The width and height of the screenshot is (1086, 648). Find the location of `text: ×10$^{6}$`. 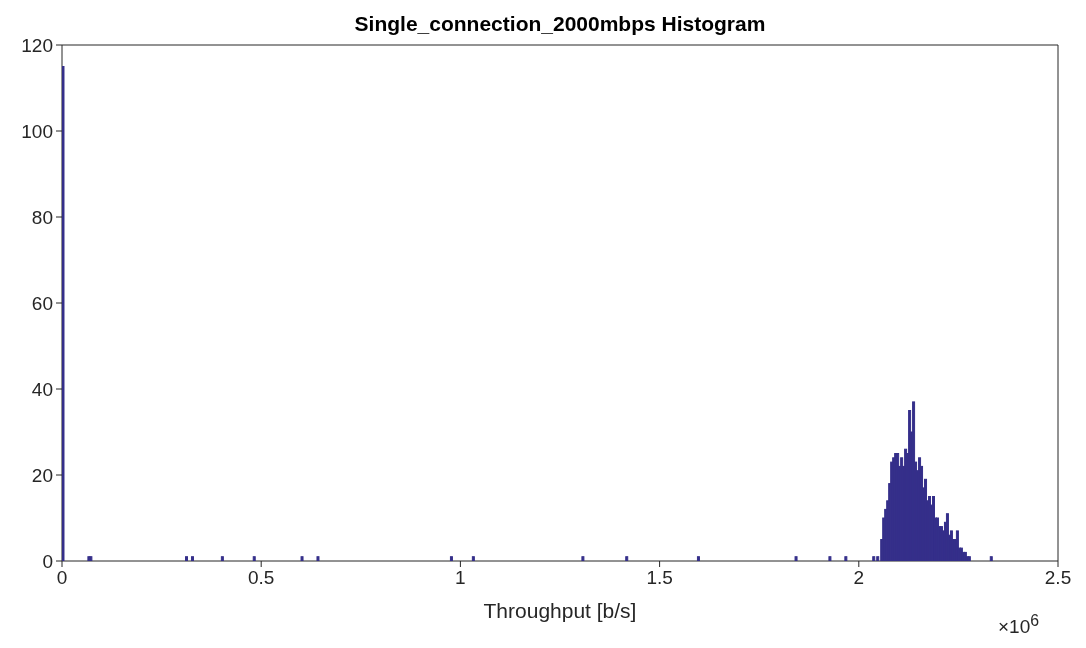

text: ×10$^{6}$ is located at coordinates (1019, 625).